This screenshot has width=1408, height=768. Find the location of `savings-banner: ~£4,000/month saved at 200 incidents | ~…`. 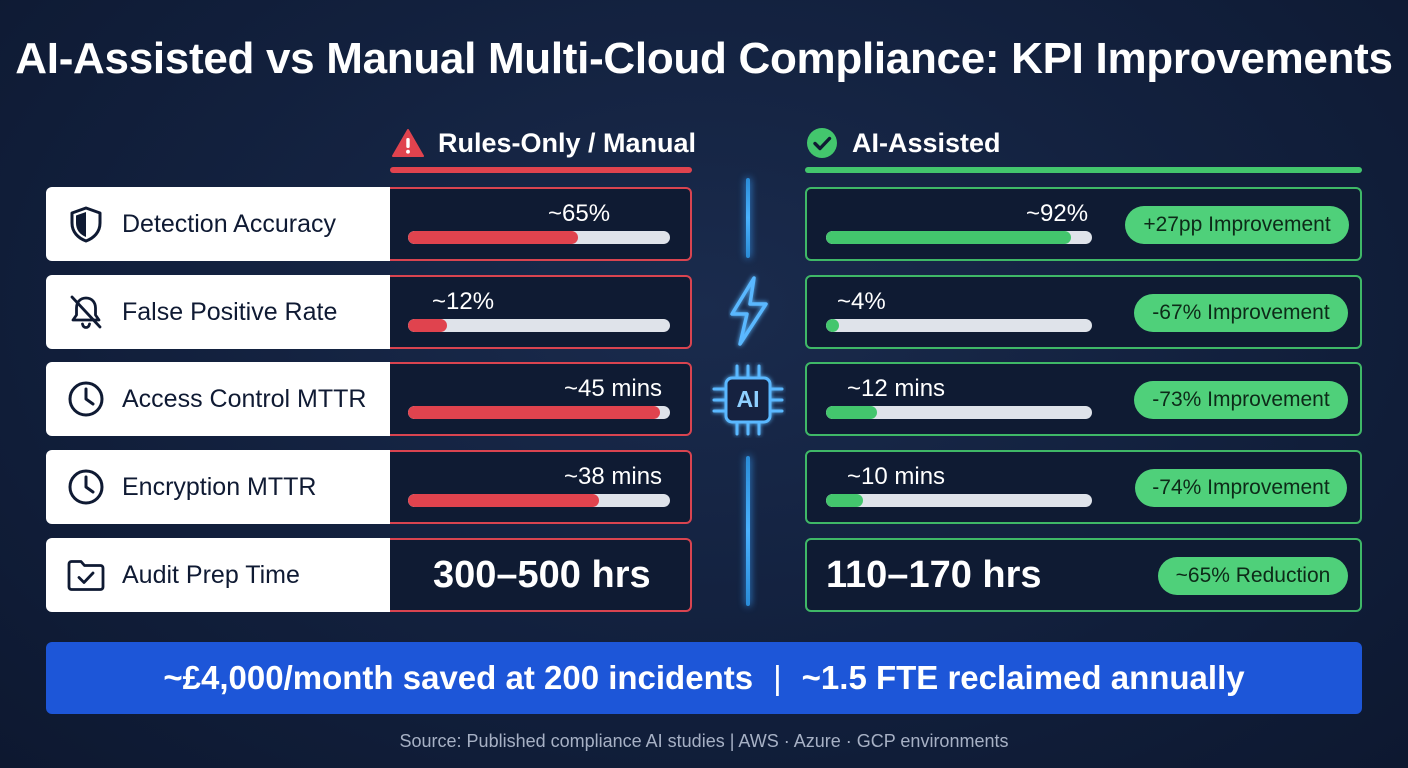

savings-banner: ~£4,000/month saved at 200 incidents | ~… is located at coordinates (704, 678).